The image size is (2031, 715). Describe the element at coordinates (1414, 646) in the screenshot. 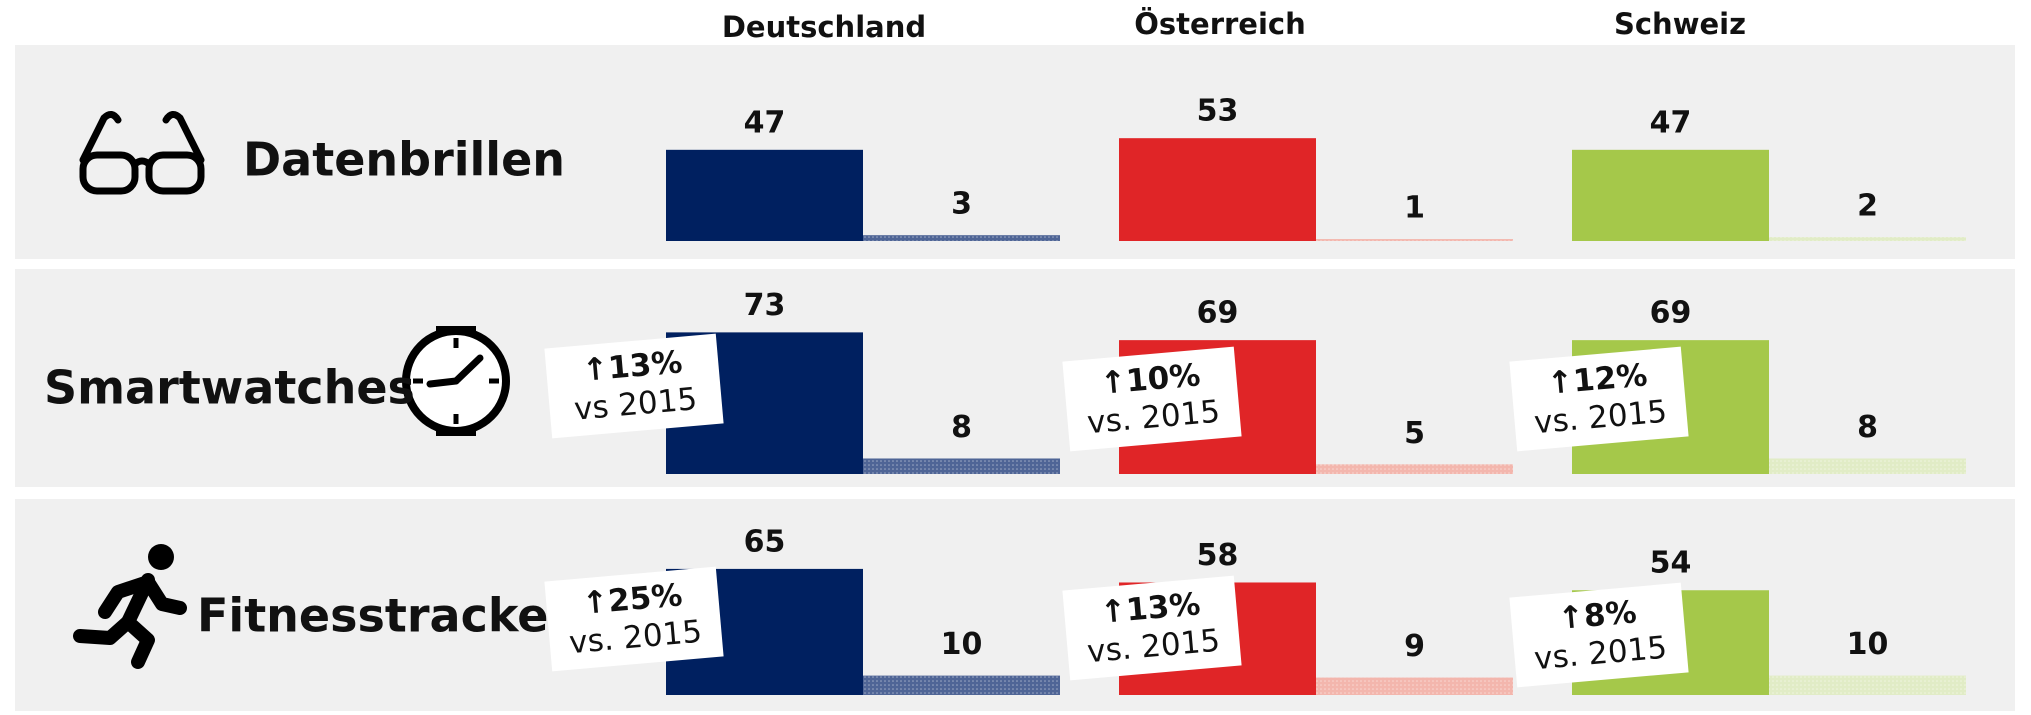

I see `value-label: 9` at that location.